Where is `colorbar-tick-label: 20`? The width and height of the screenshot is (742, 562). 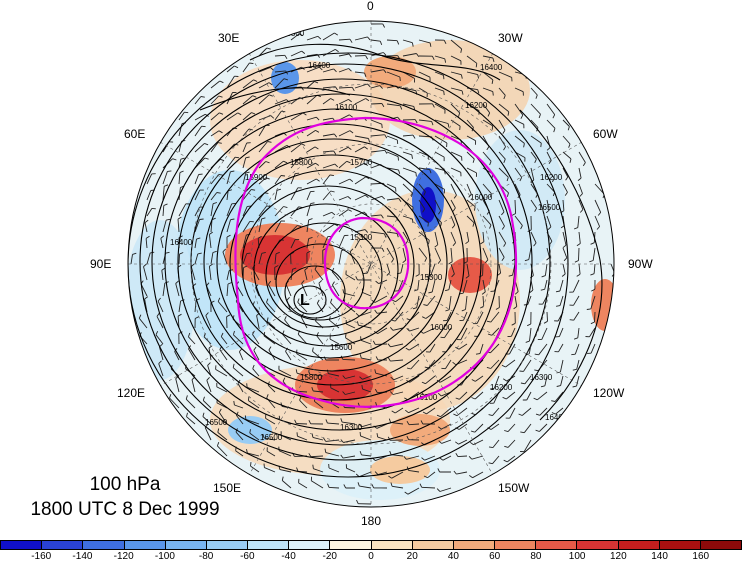
colorbar-tick-label: 20 is located at coordinates (412, 556).